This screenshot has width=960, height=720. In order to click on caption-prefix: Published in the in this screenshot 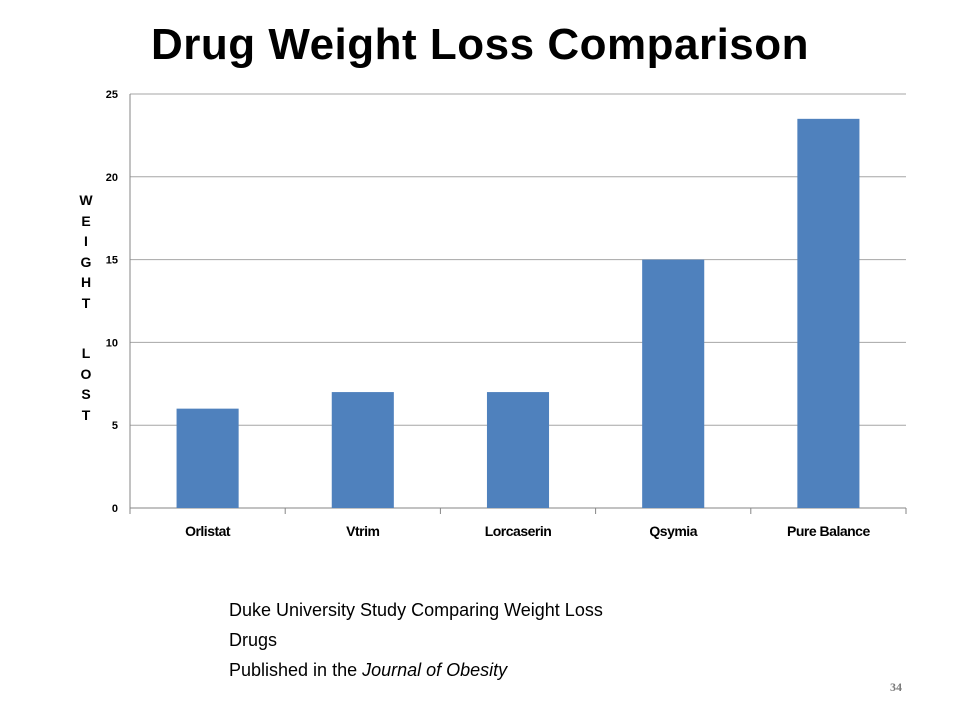, I will do `click(296, 670)`.